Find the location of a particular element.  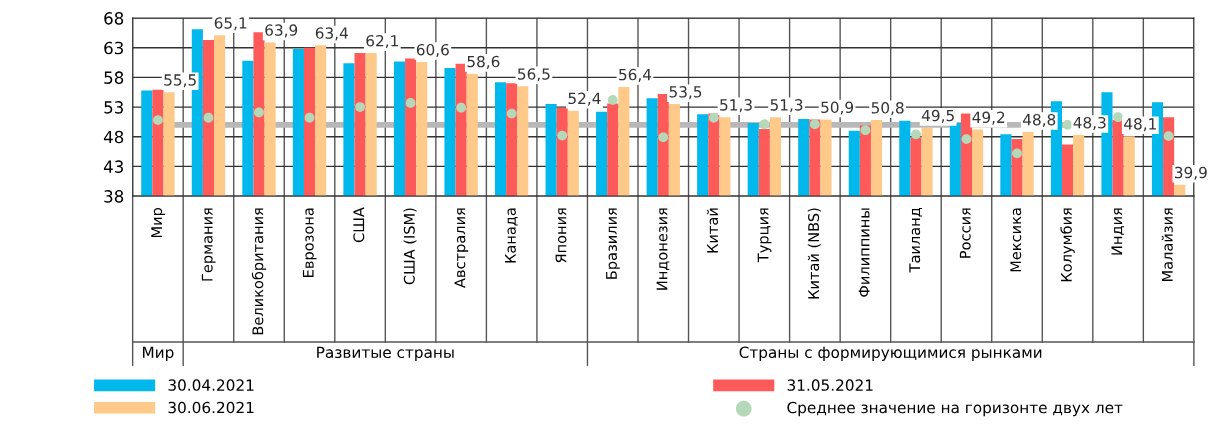

data-label: 48,3 is located at coordinates (1089, 123).